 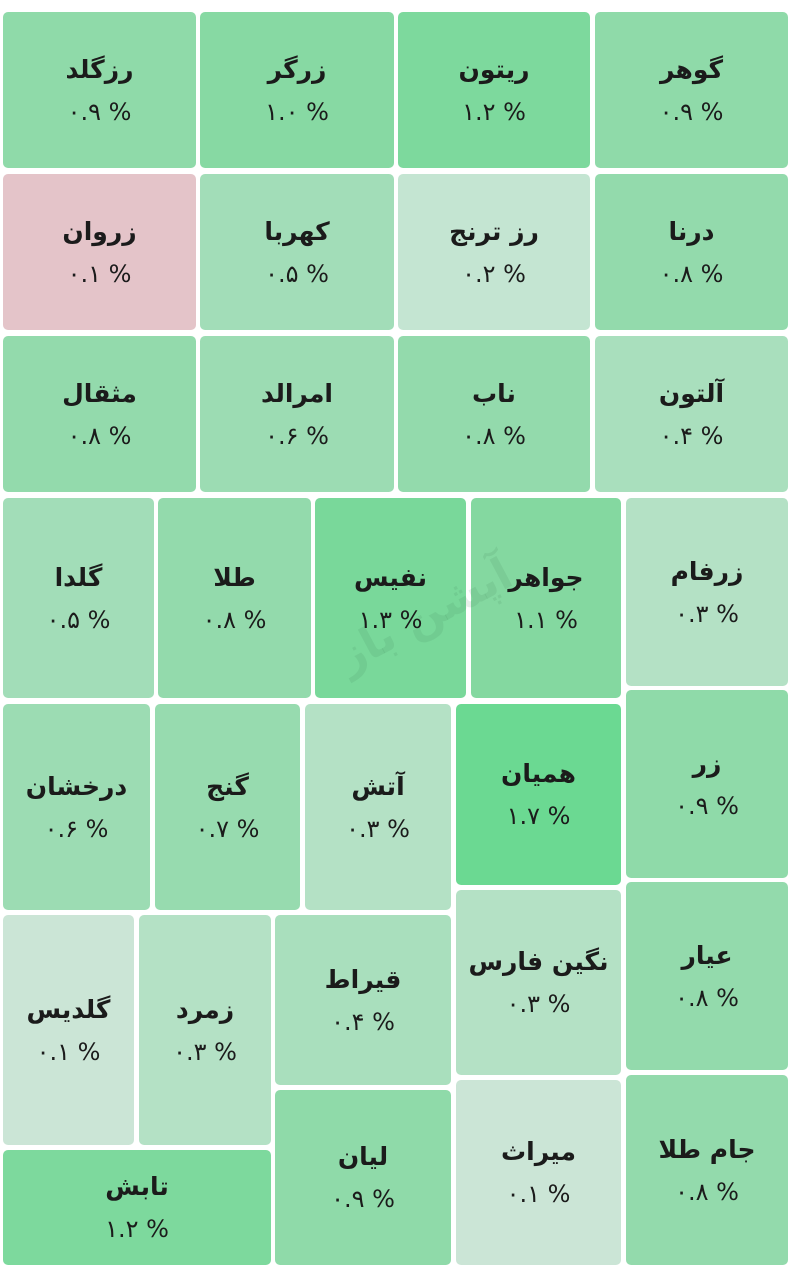 I want to click on fund-tile: درنا ۰.۸ %, so click(x=691, y=252).